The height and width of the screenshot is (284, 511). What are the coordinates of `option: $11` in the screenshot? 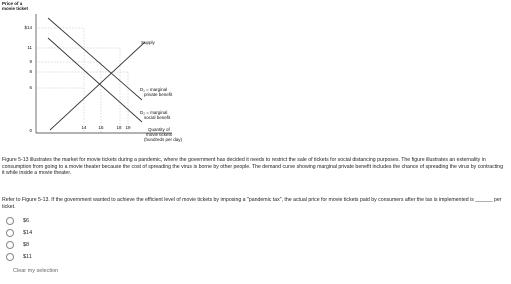 It's located at (19, 257).